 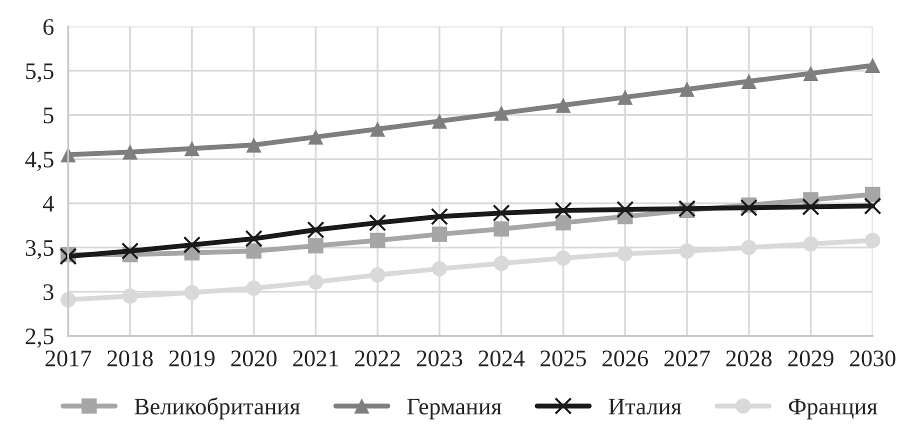 What do you see at coordinates (501, 358) in the screenshot?
I see `x-tick-label: 2024` at bounding box center [501, 358].